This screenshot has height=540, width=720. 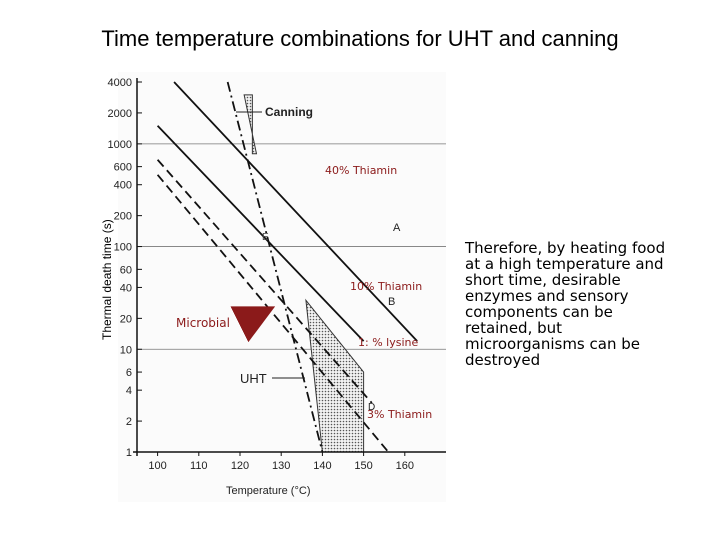 I want to click on annotation-40-thiamin: 40% Thiamin, so click(x=361, y=170).